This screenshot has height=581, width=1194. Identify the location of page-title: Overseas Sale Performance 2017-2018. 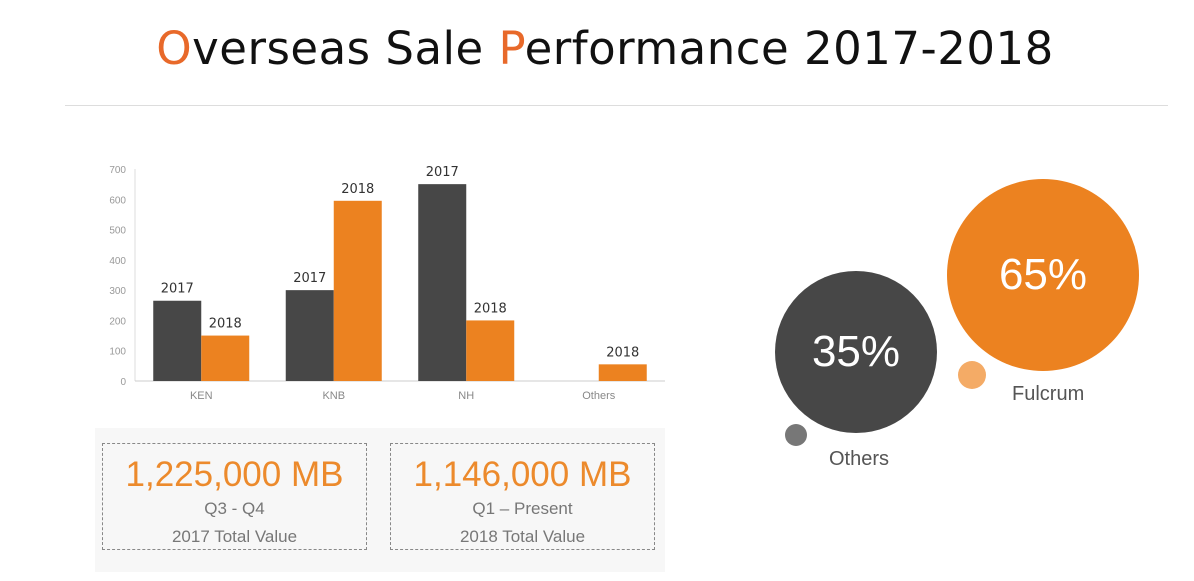
(597, 48).